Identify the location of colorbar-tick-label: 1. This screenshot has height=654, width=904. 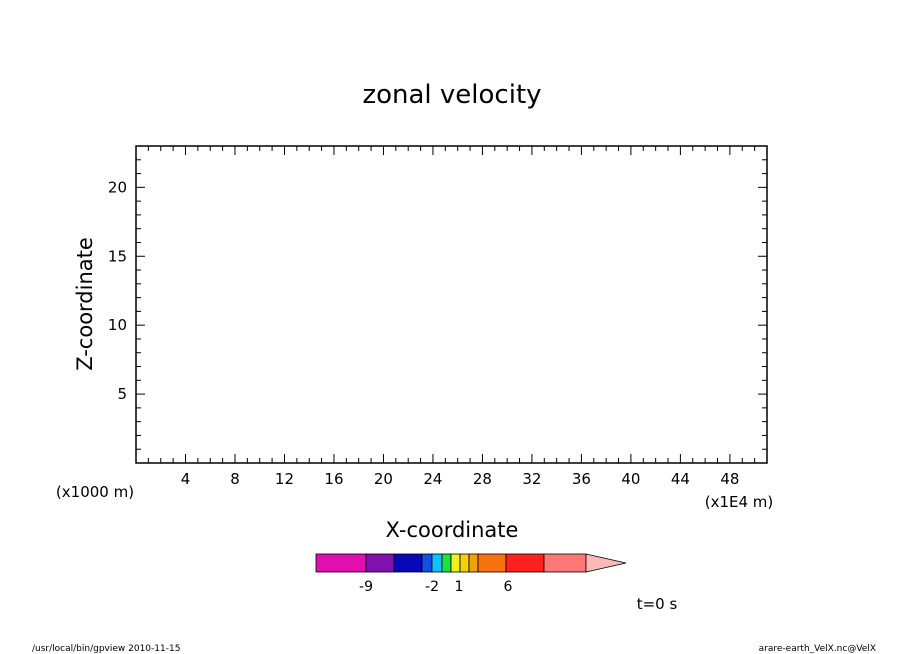
(459, 587).